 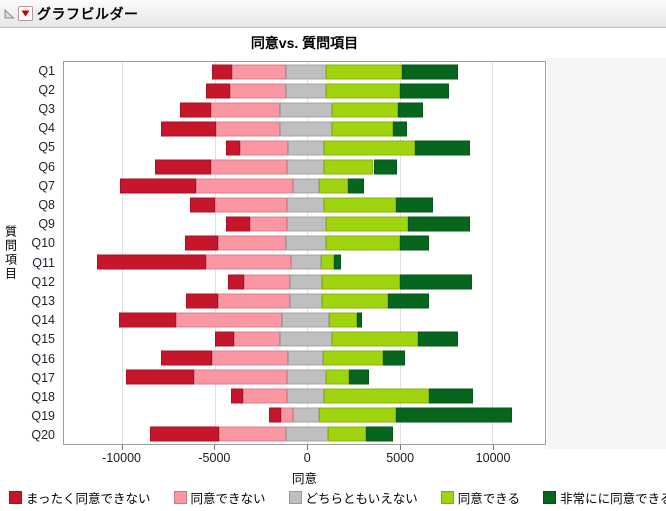 I want to click on legend-item: 同意できない, so click(x=219, y=497).